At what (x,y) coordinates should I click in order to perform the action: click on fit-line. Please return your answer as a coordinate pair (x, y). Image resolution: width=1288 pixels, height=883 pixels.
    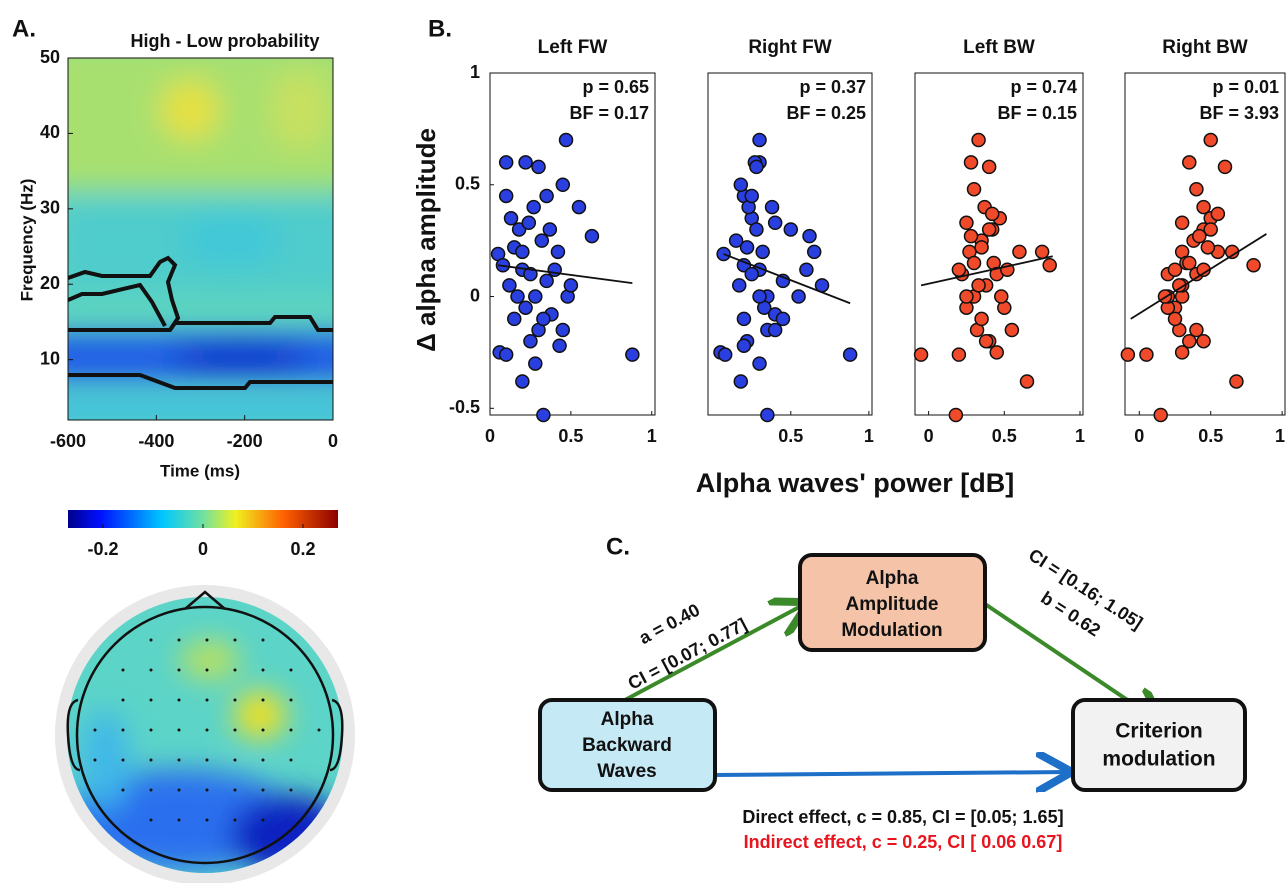
    Looking at the image, I should click on (1198, 276).